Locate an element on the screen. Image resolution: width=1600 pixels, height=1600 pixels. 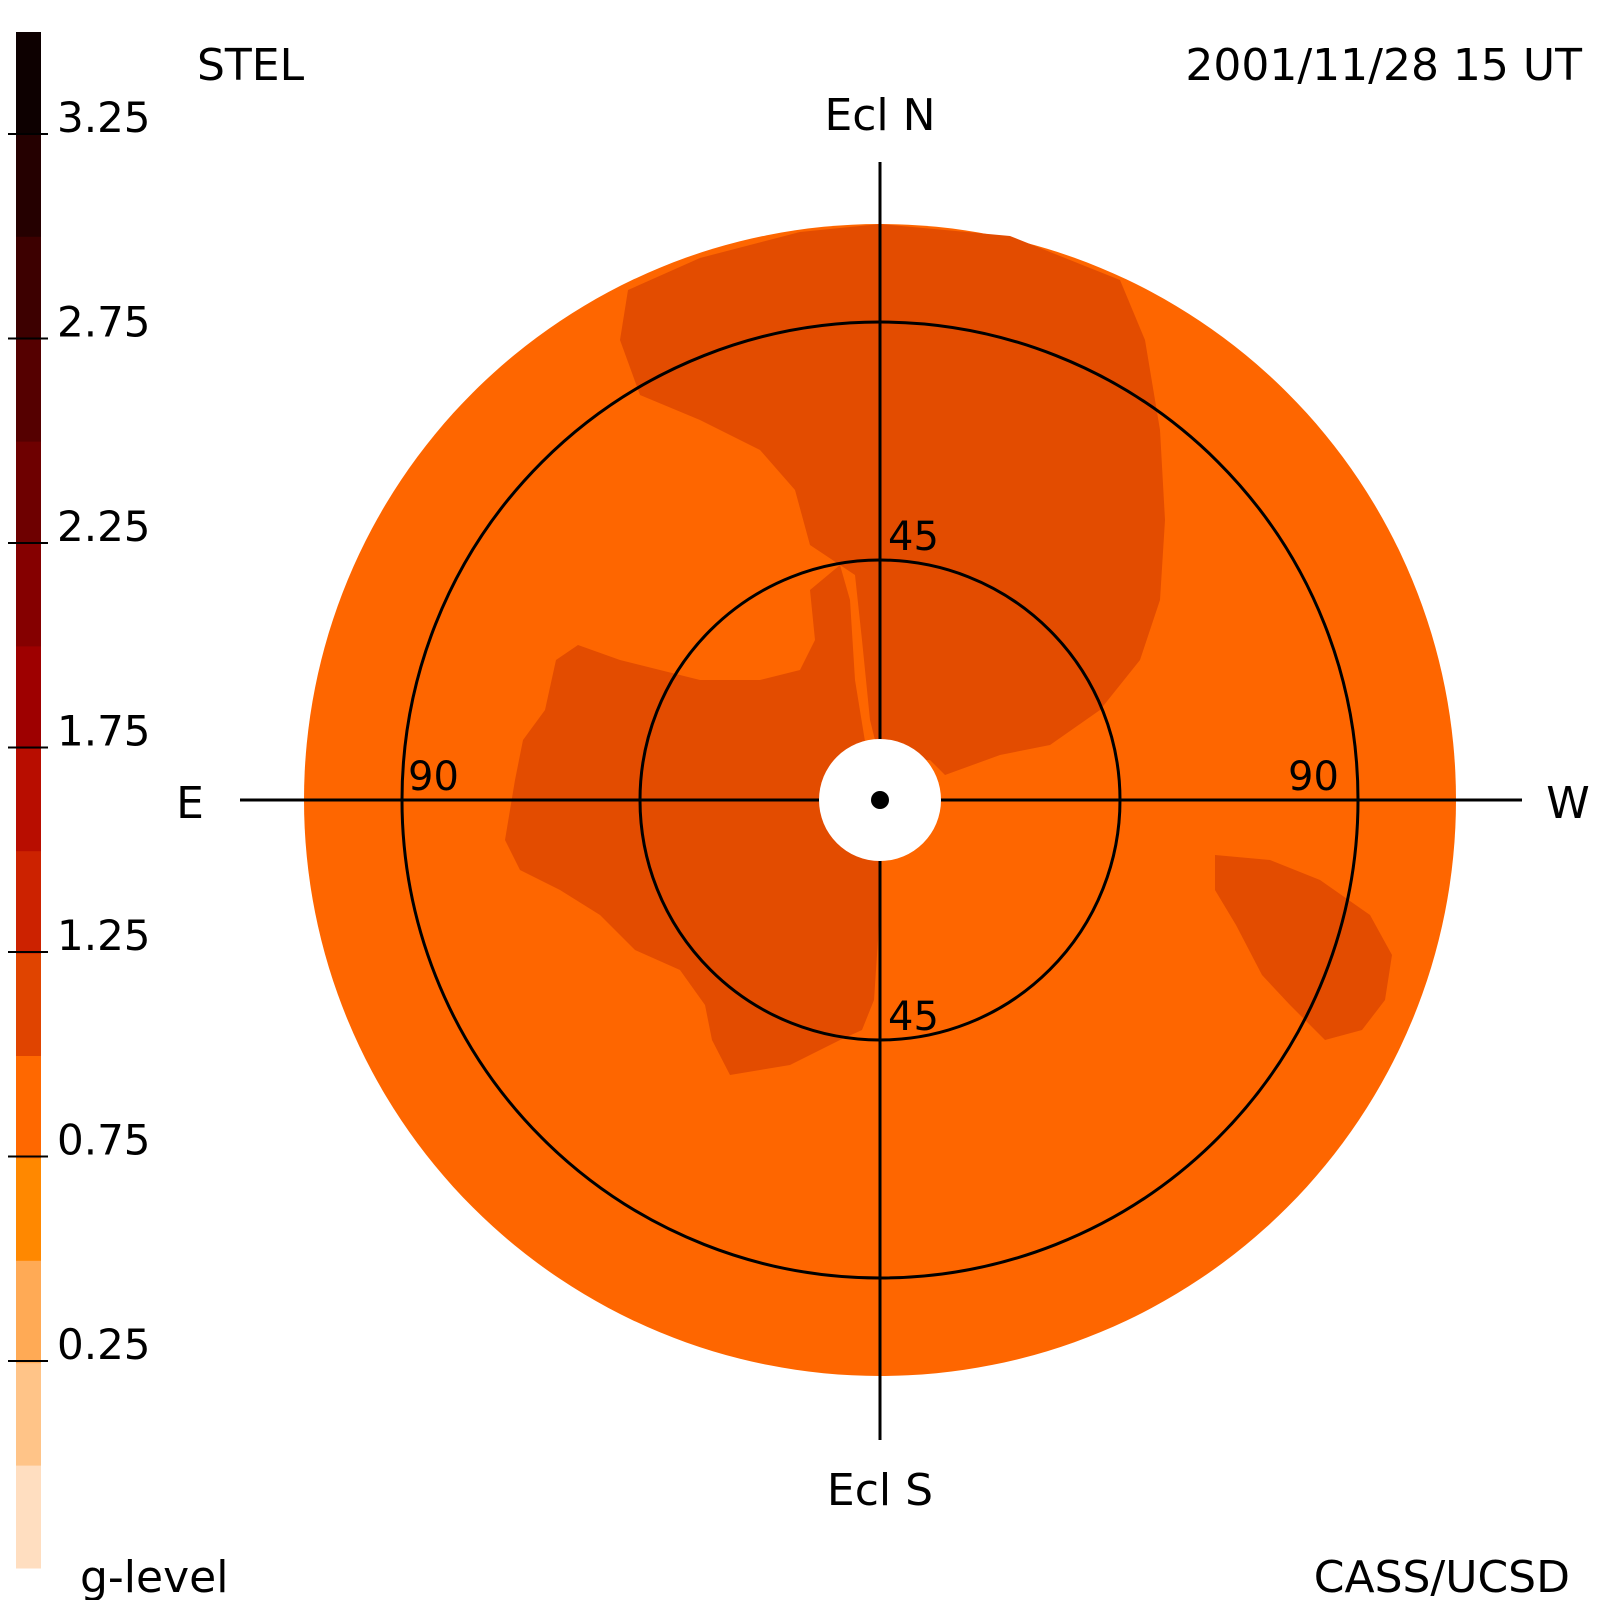
color-scale-ticks: 3.25 2.75 2.25 1.75 1.25 0.75 0.25 is located at coordinates (79, 731).